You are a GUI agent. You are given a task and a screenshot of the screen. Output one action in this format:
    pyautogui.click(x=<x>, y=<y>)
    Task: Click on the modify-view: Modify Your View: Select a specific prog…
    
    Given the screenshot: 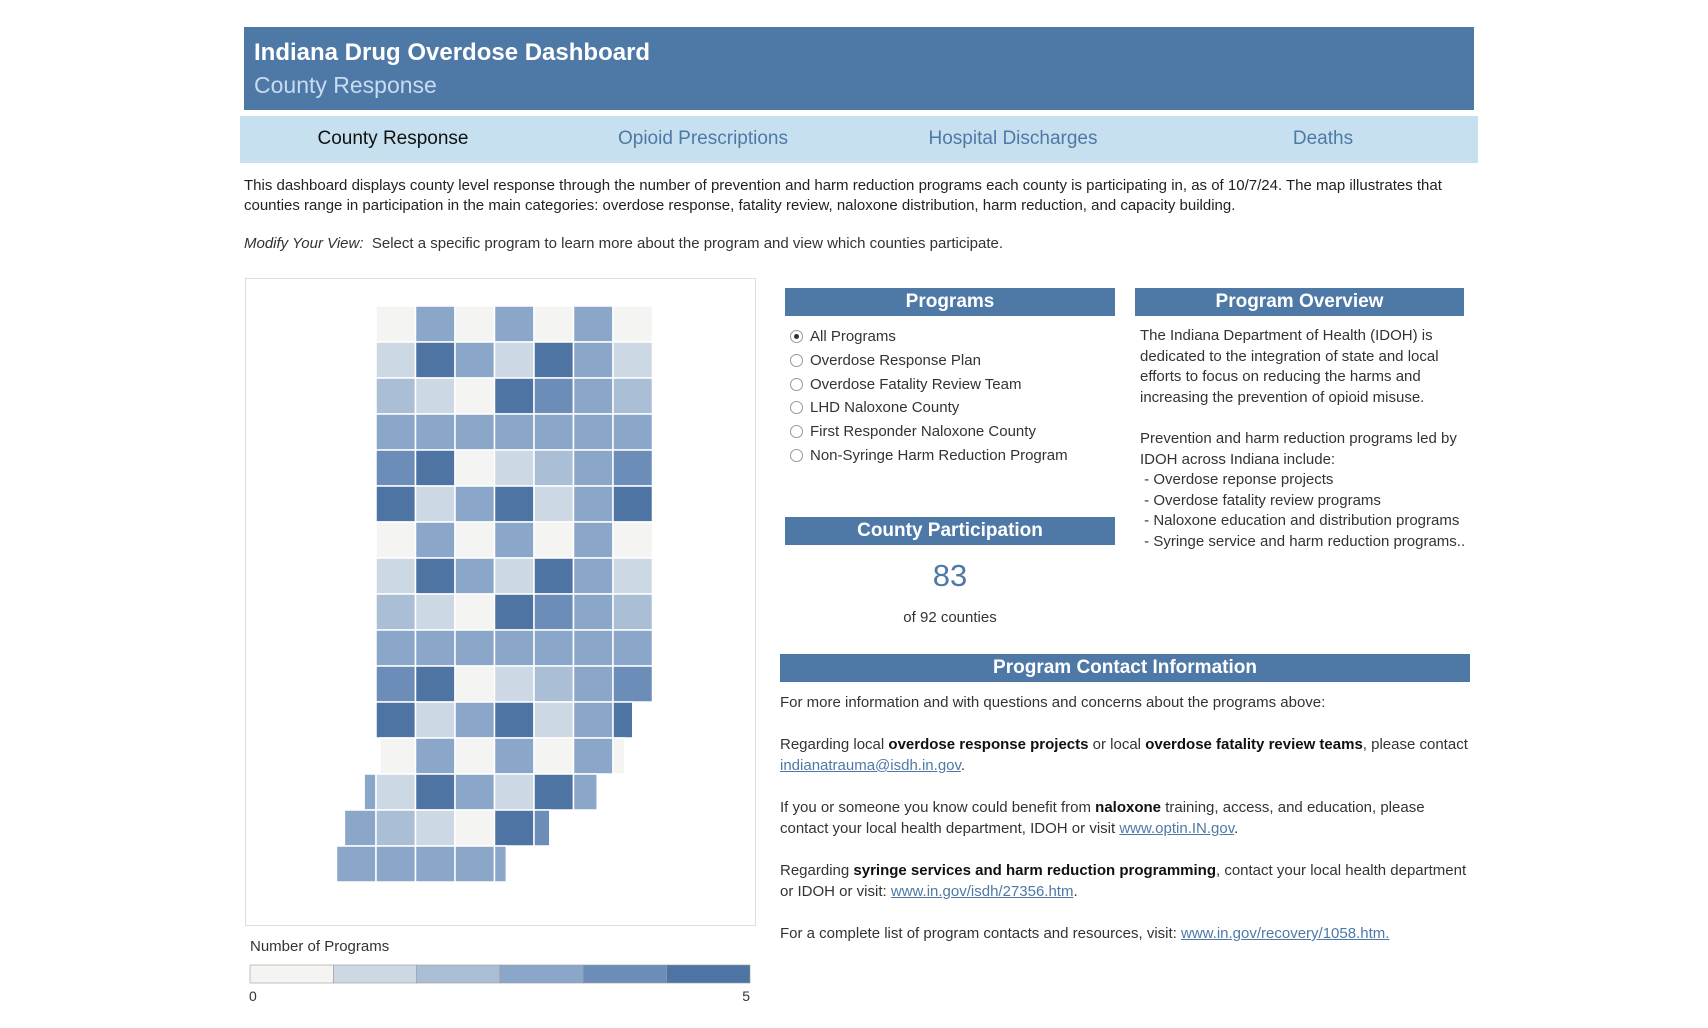 What is the action you would take?
    pyautogui.click(x=623, y=243)
    